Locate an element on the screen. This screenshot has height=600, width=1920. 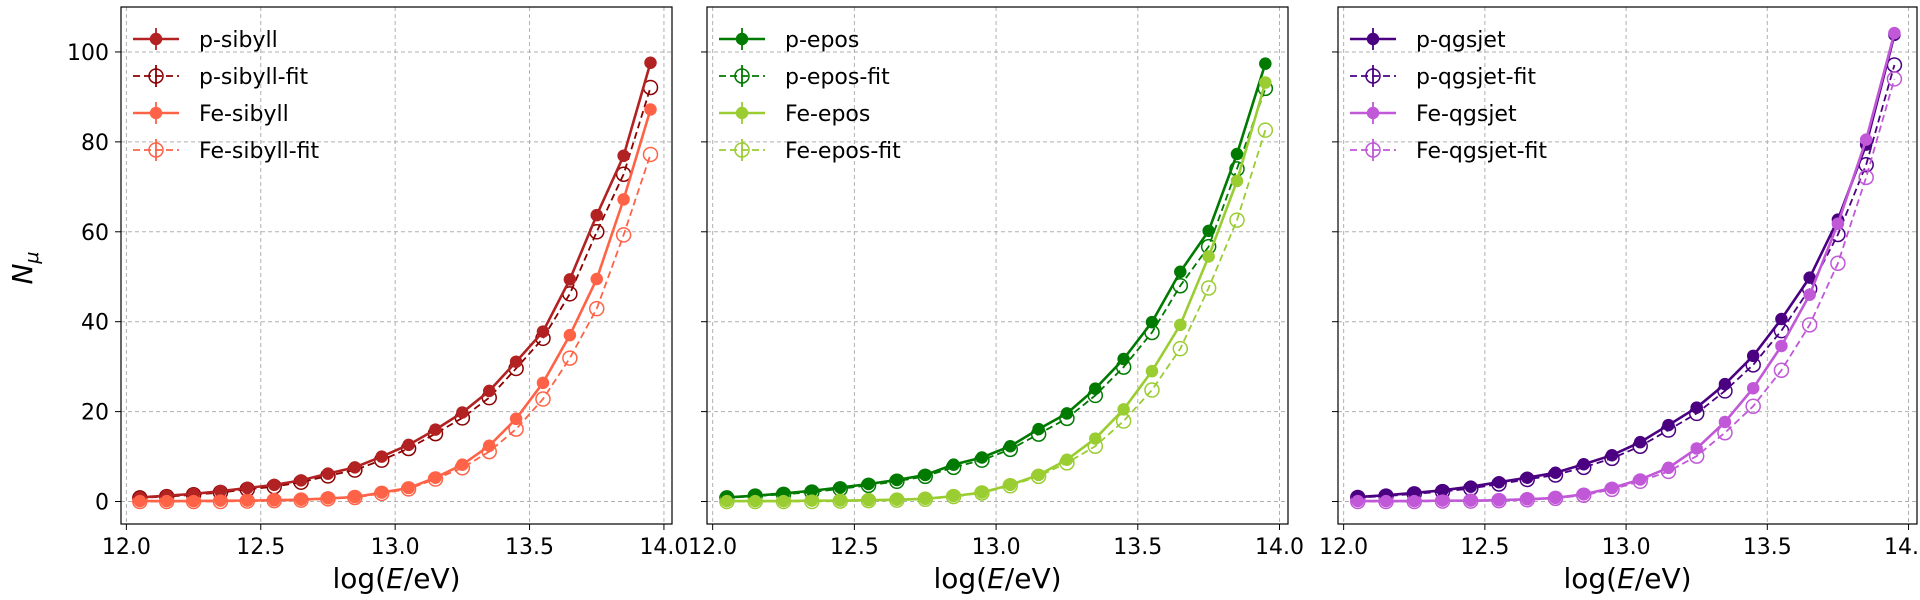
svg-text: Nμ is located at coordinates (24, 267).